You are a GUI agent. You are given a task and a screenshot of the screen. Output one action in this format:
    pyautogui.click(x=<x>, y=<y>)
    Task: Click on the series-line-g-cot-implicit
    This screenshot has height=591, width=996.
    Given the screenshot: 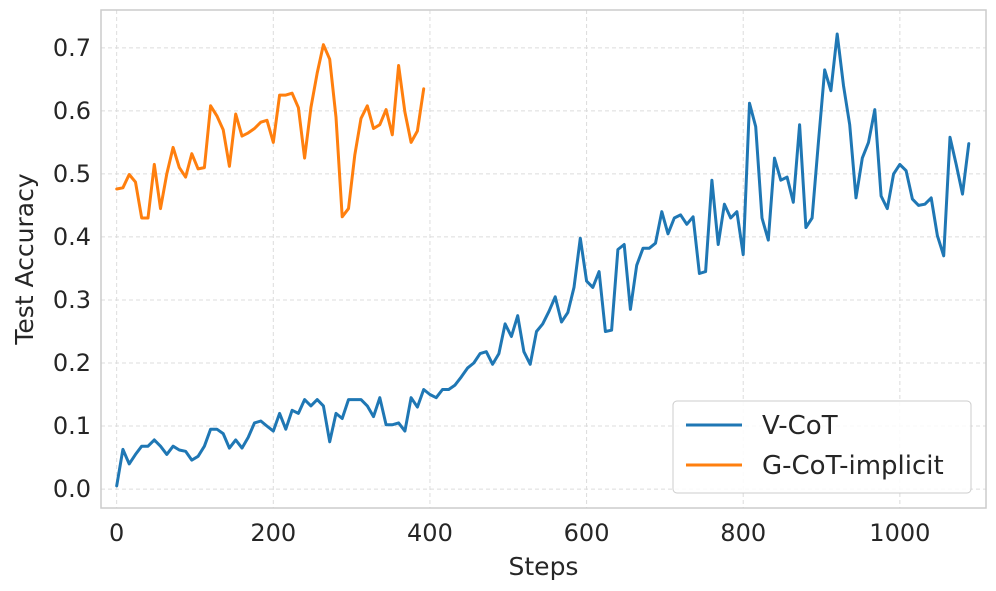 What is the action you would take?
    pyautogui.click(x=270, y=131)
    